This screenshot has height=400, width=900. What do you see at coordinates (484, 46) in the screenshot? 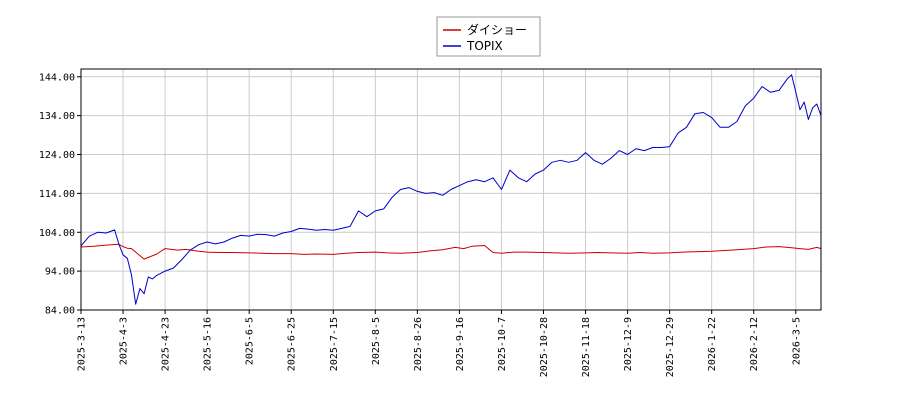
I see `legend-label-topix: TOPIX` at bounding box center [484, 46].